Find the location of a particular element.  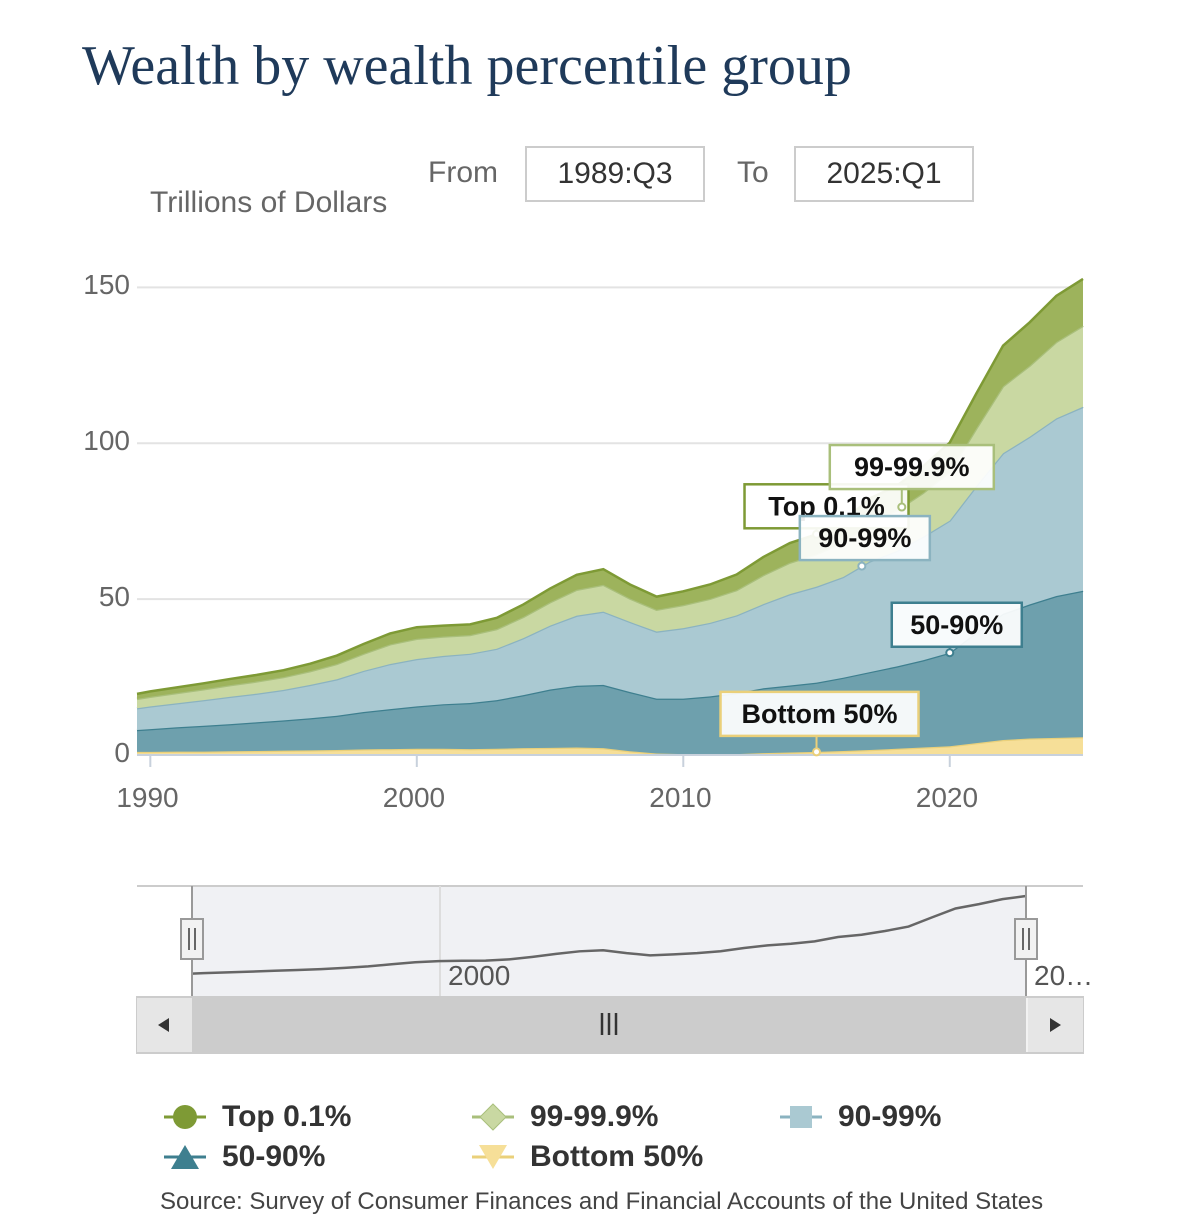

legend-item-p999: 99-99.9% is located at coordinates (564, 1117).